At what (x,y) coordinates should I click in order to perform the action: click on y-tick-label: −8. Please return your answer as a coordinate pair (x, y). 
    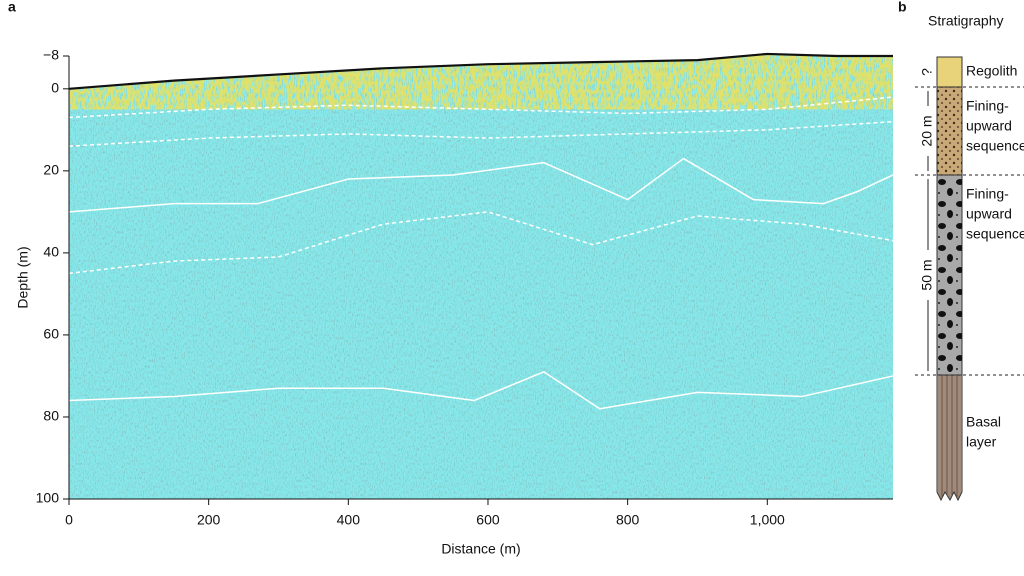
    Looking at the image, I should click on (51, 55).